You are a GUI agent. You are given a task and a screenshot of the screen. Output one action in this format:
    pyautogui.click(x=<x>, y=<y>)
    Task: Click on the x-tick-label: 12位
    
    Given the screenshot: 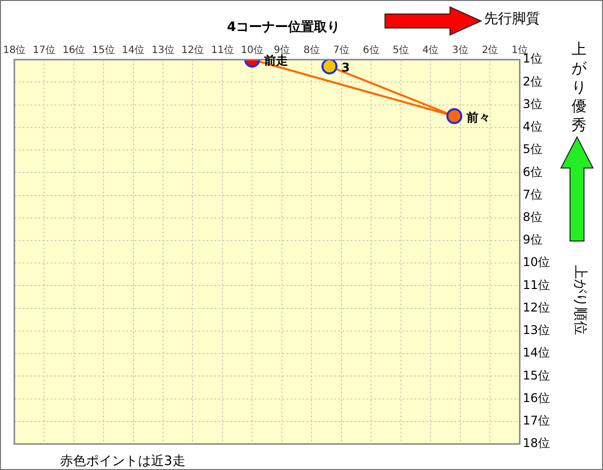 What is the action you would take?
    pyautogui.click(x=192, y=50)
    